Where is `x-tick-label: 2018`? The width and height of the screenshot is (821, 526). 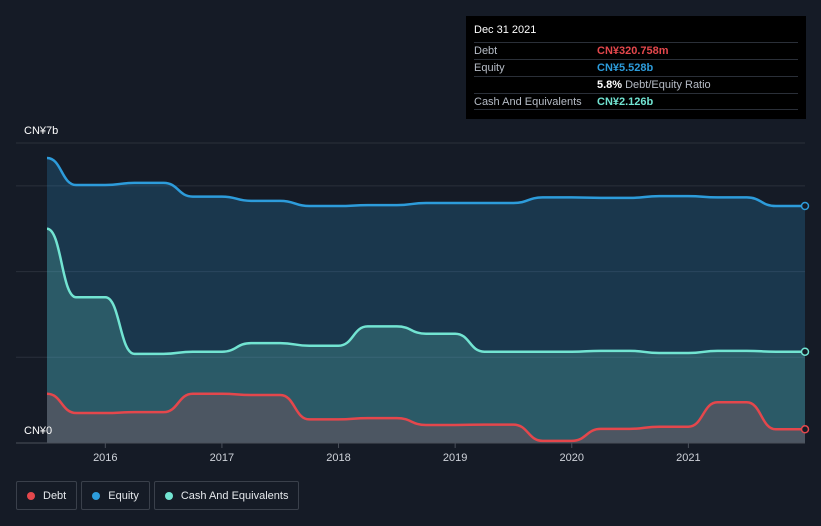 x-tick-label: 2018 is located at coordinates (338, 458).